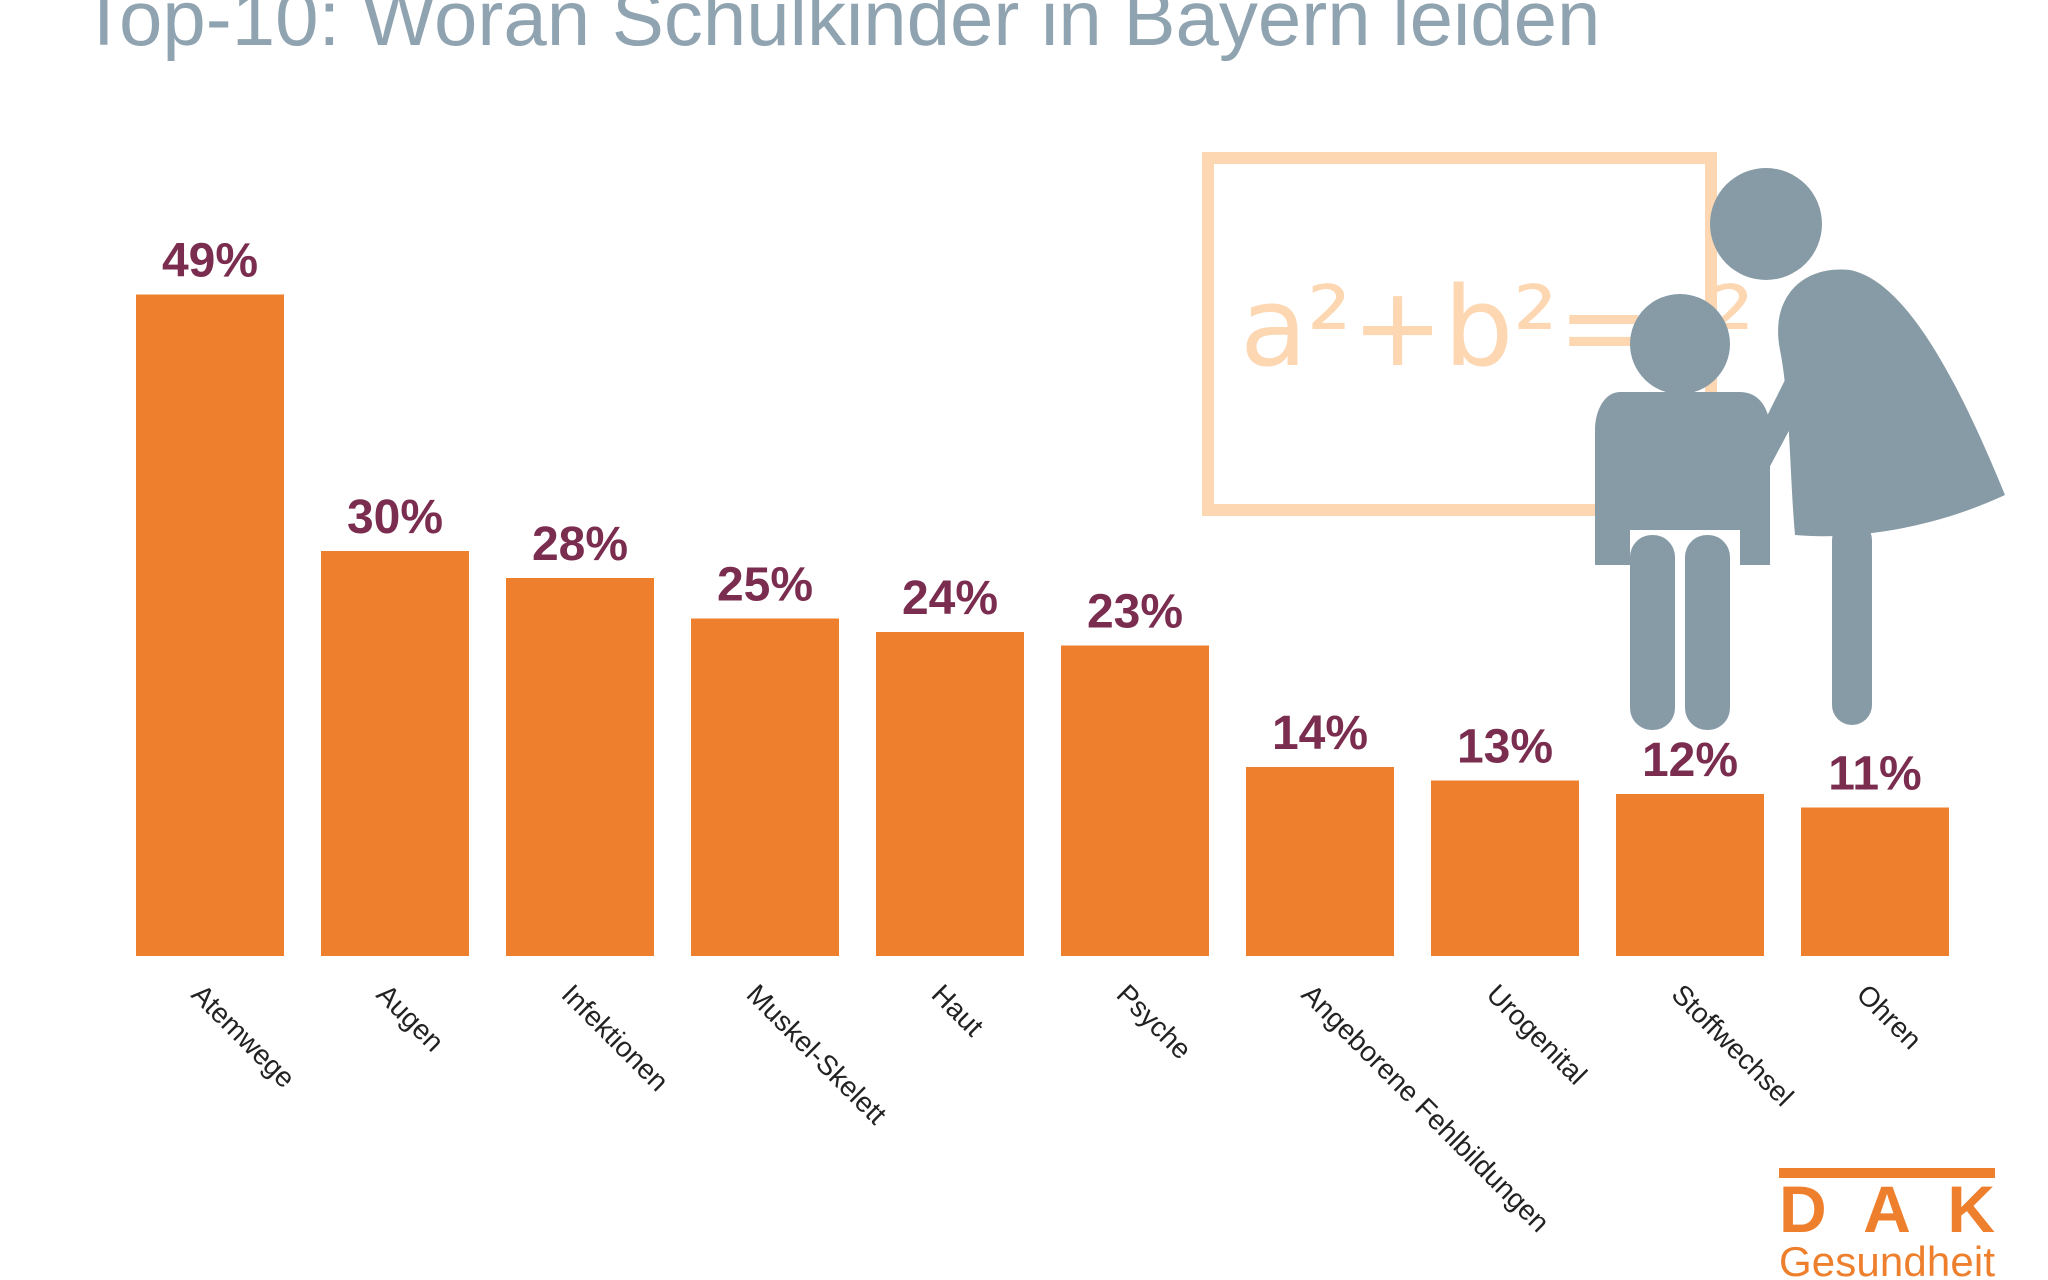 This screenshot has height=1280, width=2048. I want to click on value-label: 13%, so click(1505, 747).